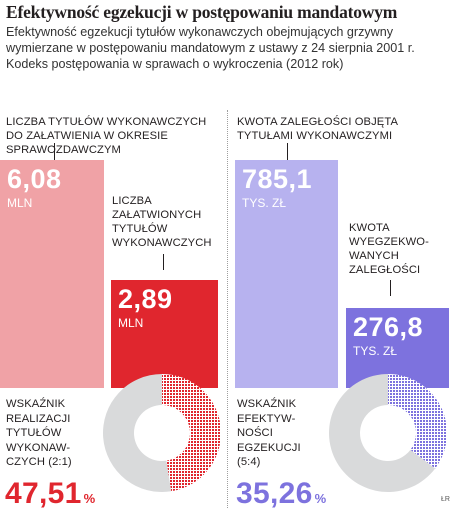 The image size is (458, 512). Describe the element at coordinates (227, 309) in the screenshot. I see `panel-divider` at that location.